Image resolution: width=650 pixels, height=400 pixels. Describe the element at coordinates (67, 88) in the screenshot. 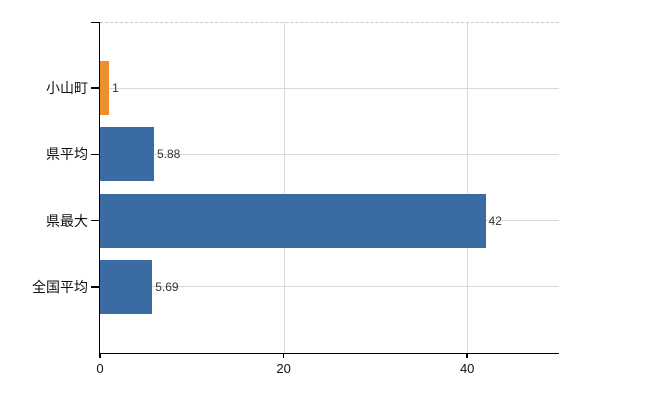

I see `category-label: 小山町` at that location.